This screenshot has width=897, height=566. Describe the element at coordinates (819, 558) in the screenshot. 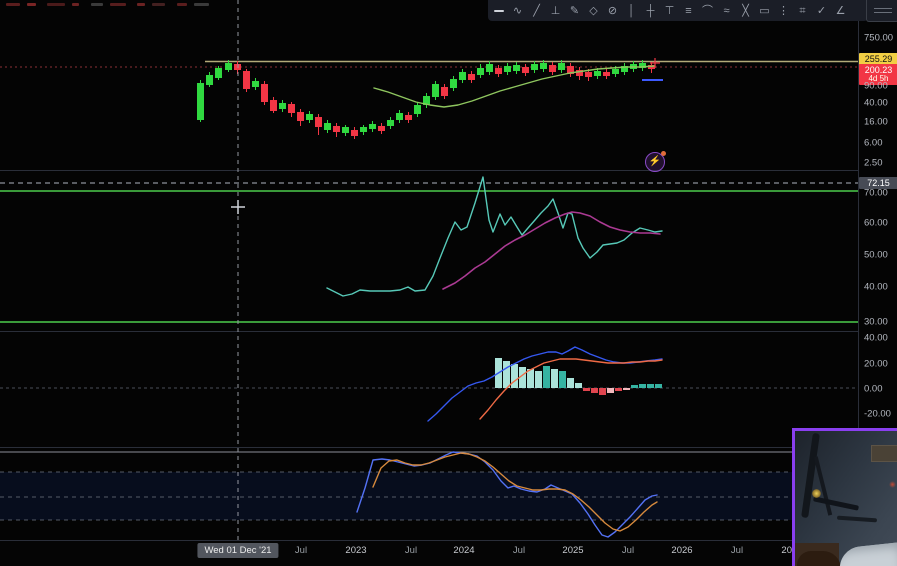

I see `person-hair` at that location.